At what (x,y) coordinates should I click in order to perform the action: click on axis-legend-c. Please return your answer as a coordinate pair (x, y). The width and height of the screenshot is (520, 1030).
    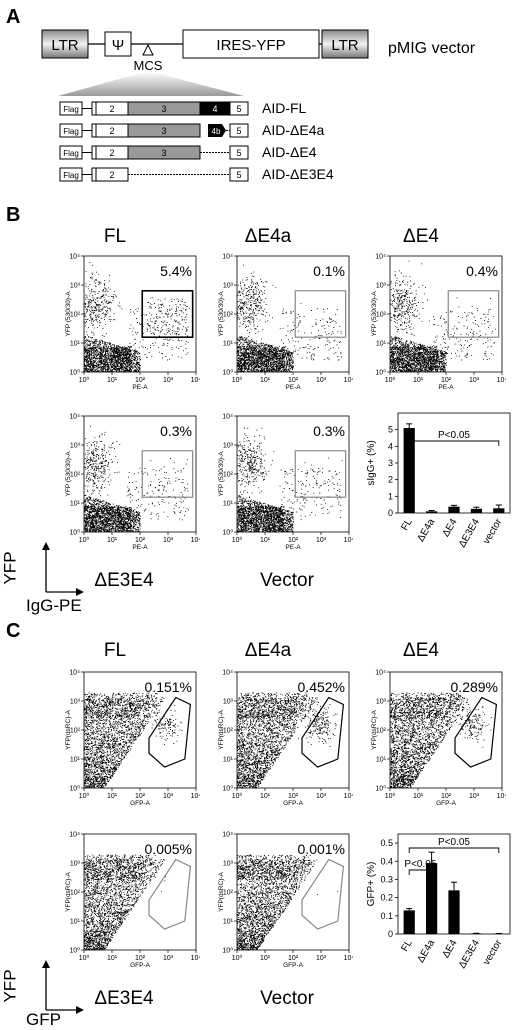
    Looking at the image, I should click on (63, 987).